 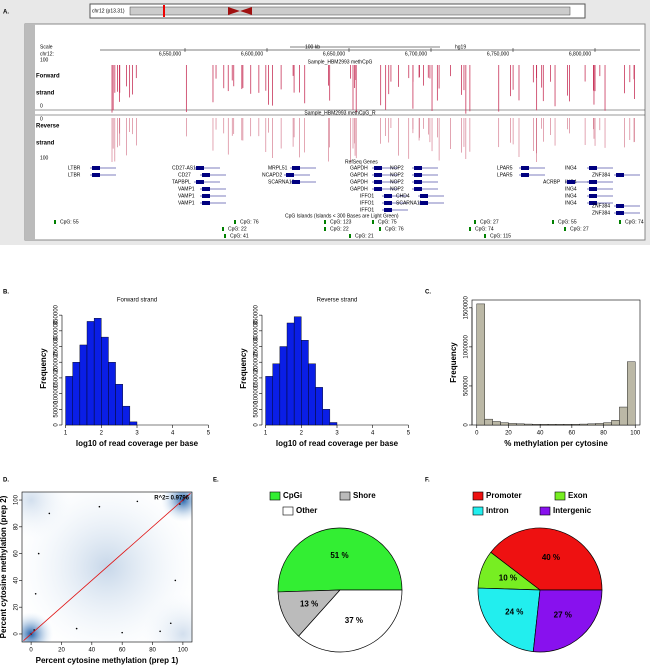 I want to click on cpg-label: CpG: 22, so click(x=339, y=229).